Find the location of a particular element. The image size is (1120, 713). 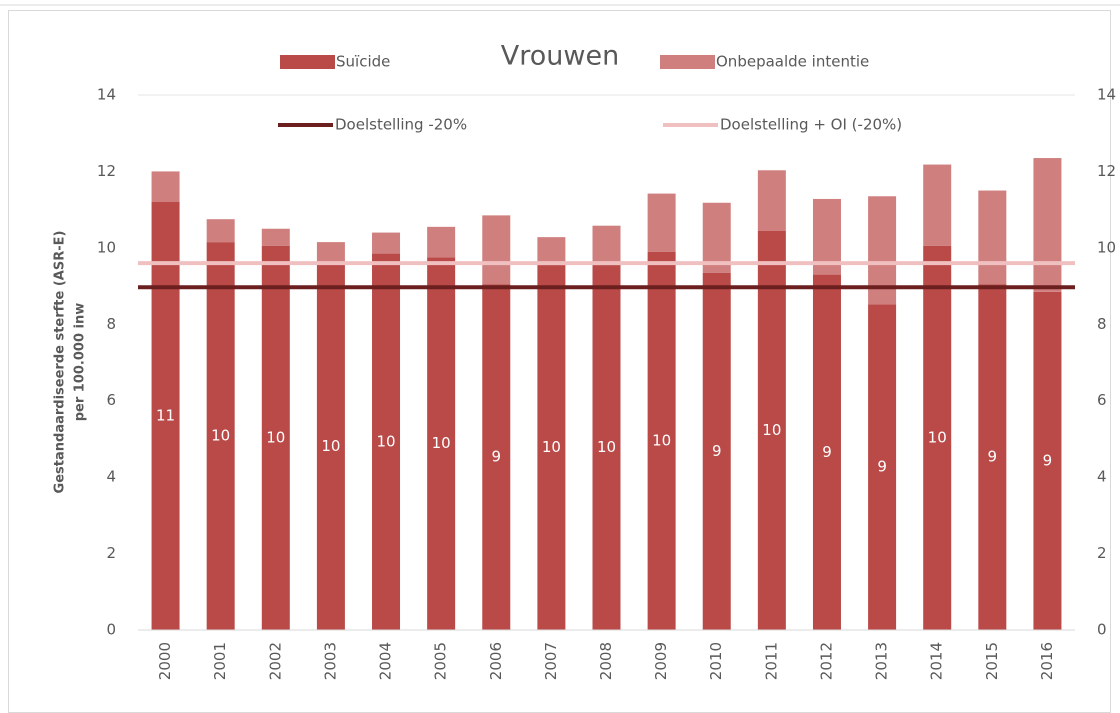

x-tick-group: 2014 is located at coordinates (937, 661).